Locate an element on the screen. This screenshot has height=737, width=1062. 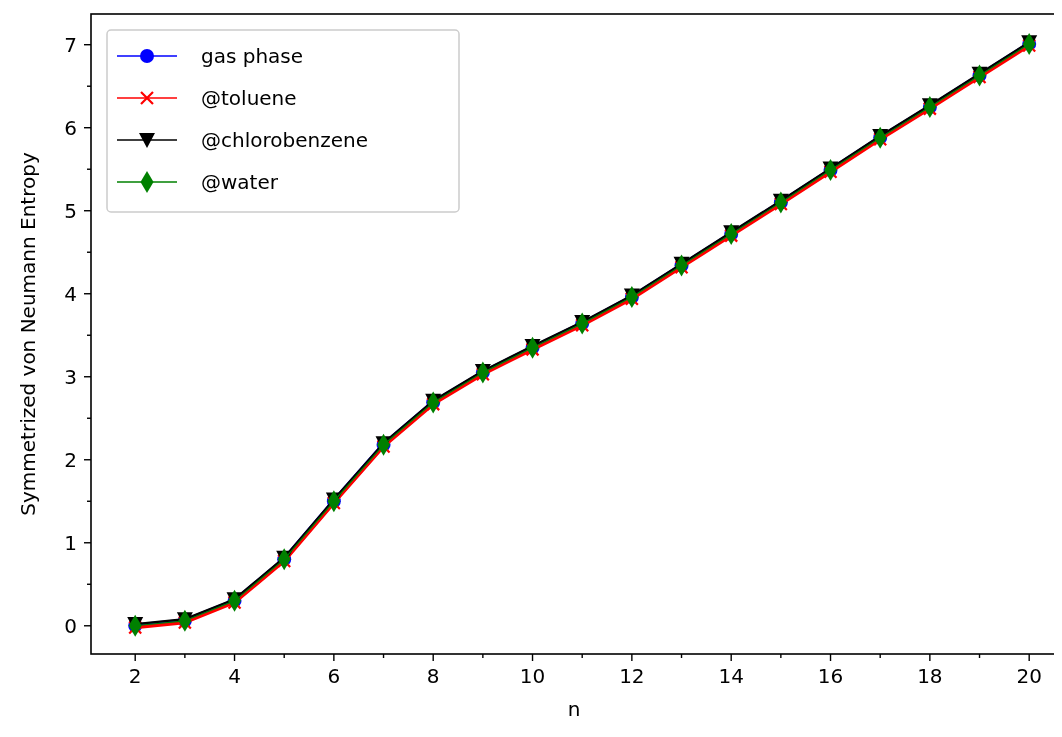
legend-label: @water is located at coordinates (240, 182).